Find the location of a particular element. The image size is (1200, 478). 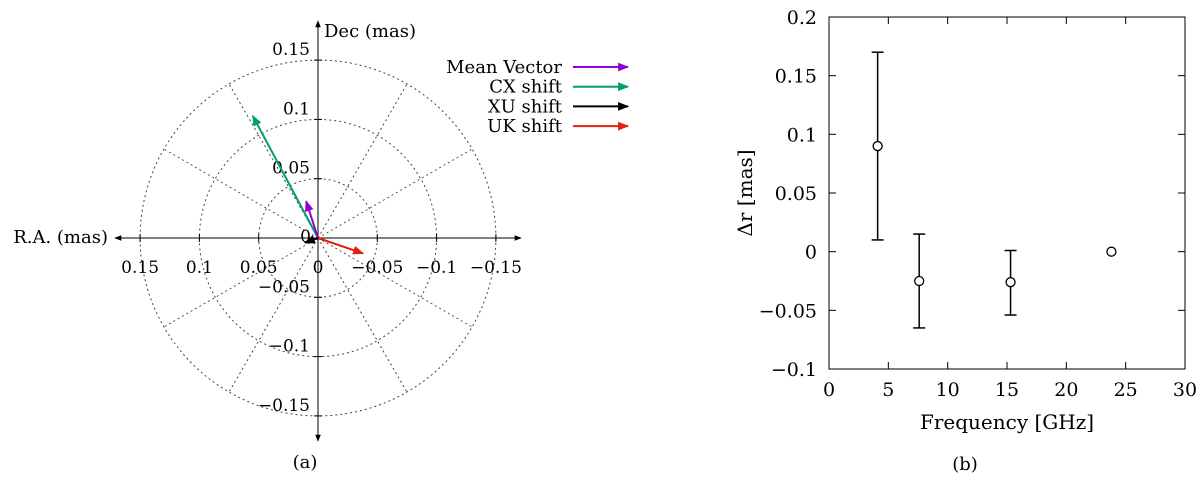

legend-label: Mean Vector is located at coordinates (504, 67).